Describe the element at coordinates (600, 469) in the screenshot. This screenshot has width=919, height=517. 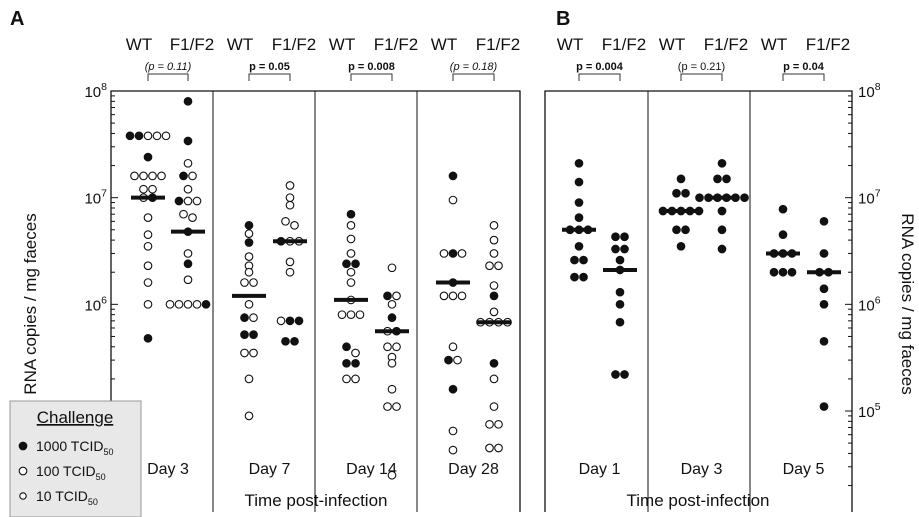
I see `day-label: Day 1` at that location.